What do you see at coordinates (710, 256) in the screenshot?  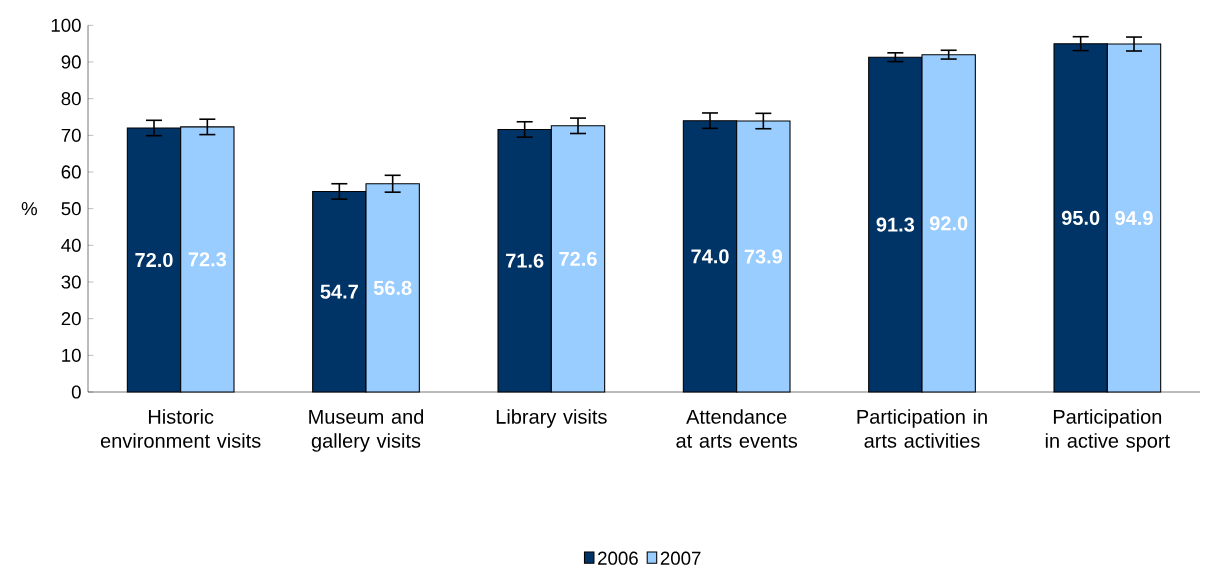 I see `data-label: 74.0` at bounding box center [710, 256].